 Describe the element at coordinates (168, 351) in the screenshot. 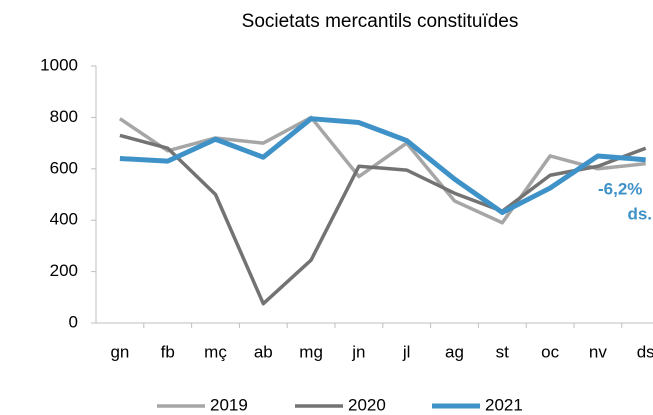

I see `x-tick-label: fb` at that location.